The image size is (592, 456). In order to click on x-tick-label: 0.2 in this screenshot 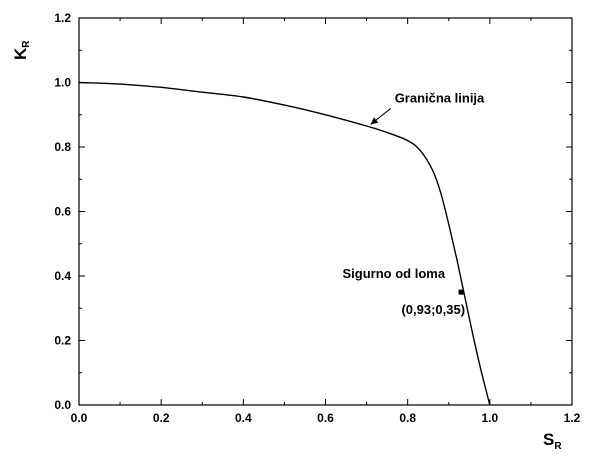, I will do `click(161, 418)`.